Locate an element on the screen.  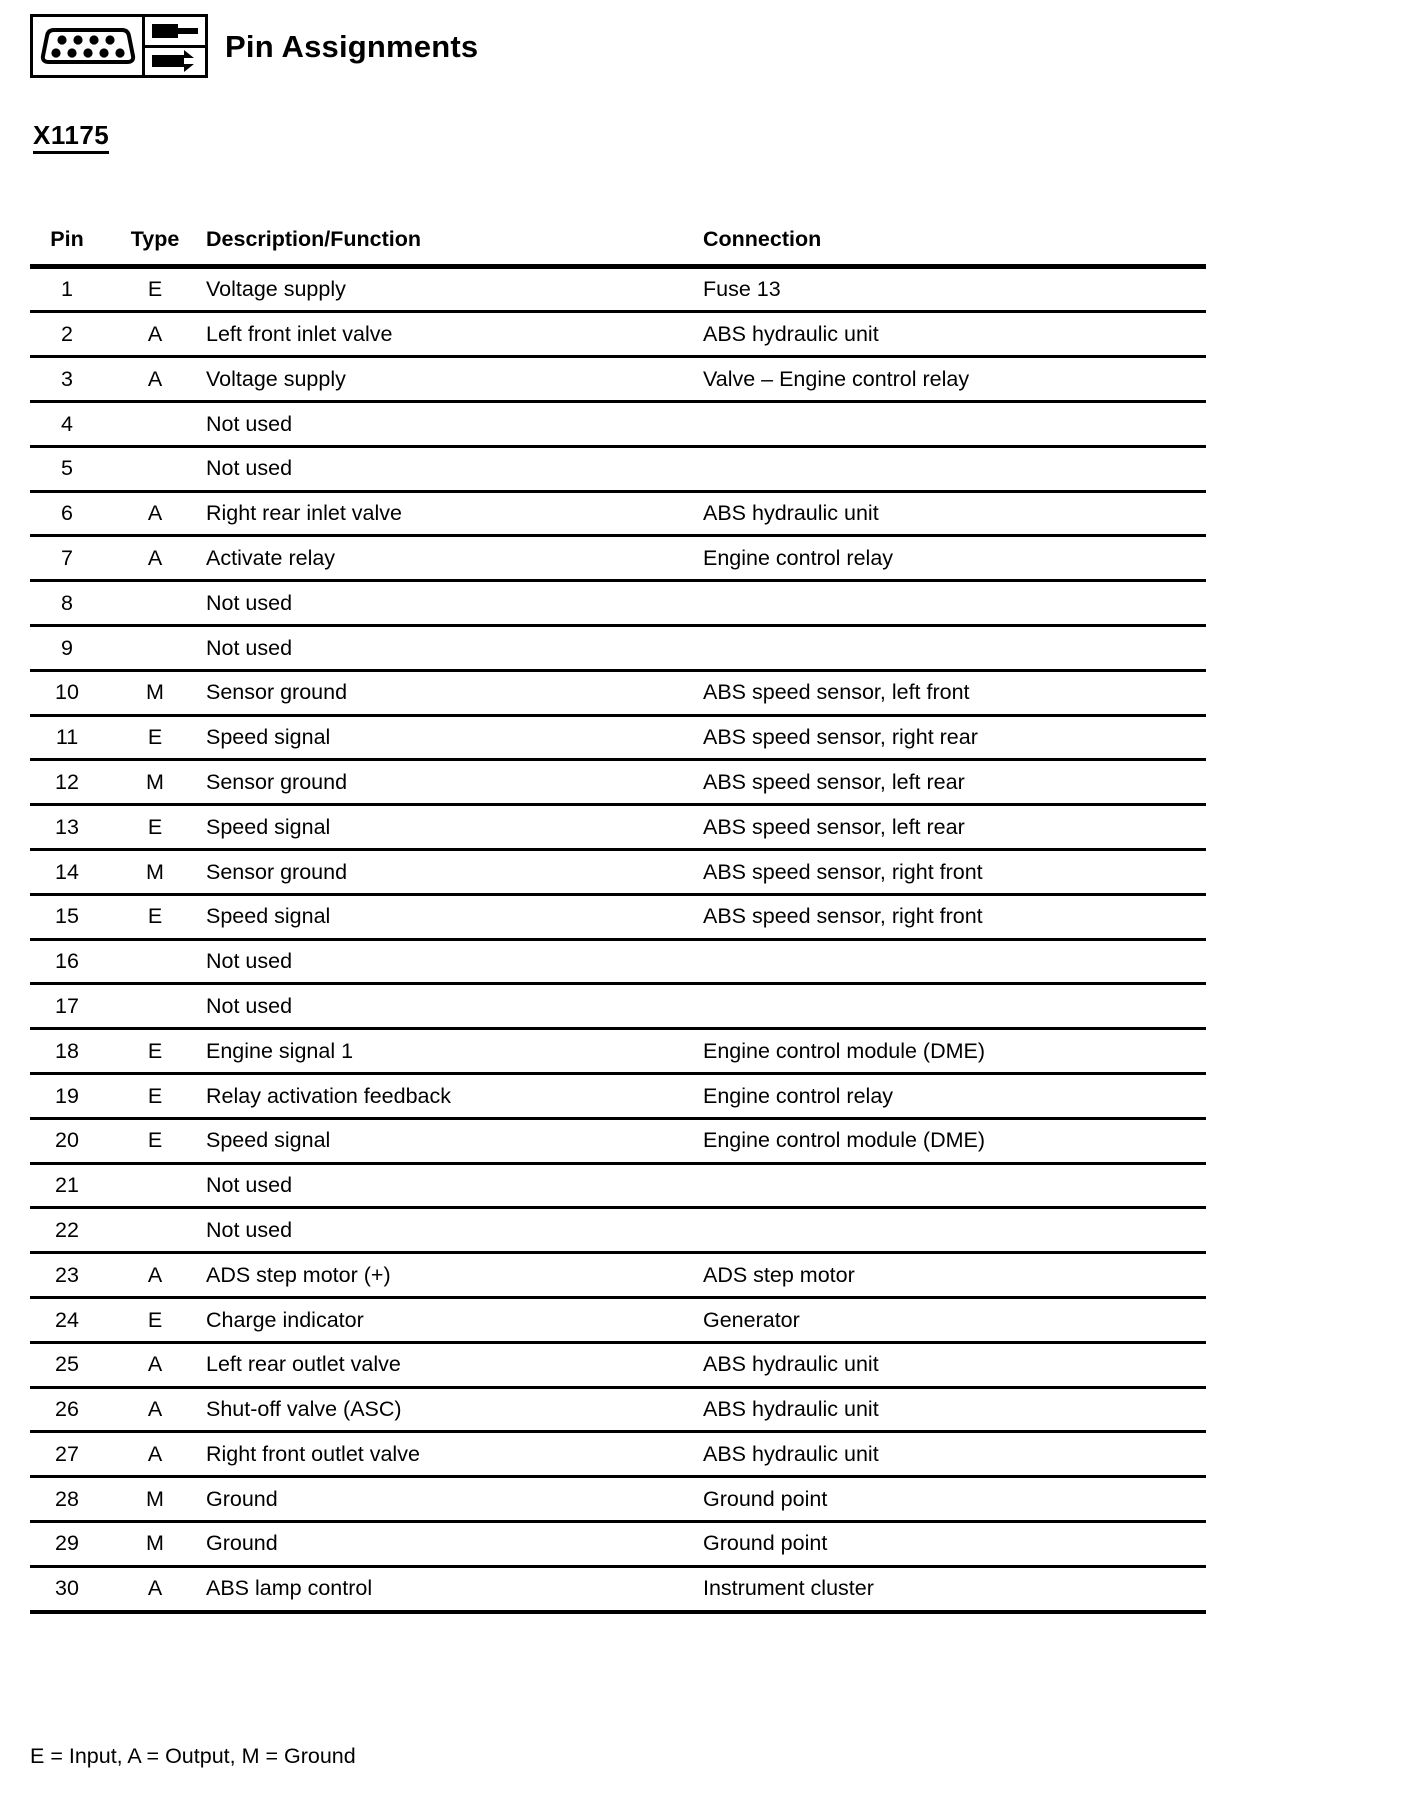
cell-pin: 20 is located at coordinates (67, 1141).